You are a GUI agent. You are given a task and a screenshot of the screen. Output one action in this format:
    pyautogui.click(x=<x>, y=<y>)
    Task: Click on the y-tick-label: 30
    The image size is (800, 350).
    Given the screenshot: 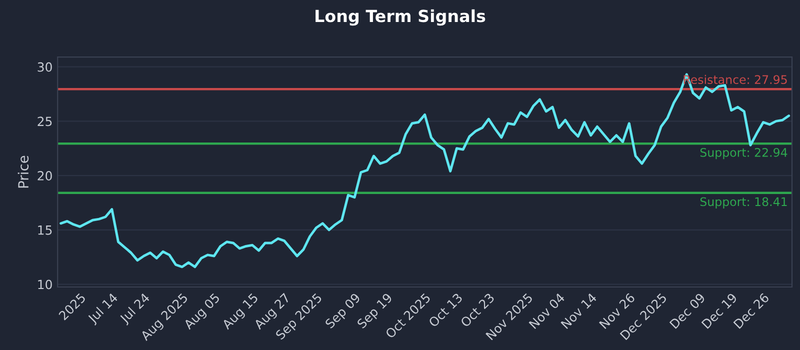 What is the action you would take?
    pyautogui.click(x=45, y=67)
    